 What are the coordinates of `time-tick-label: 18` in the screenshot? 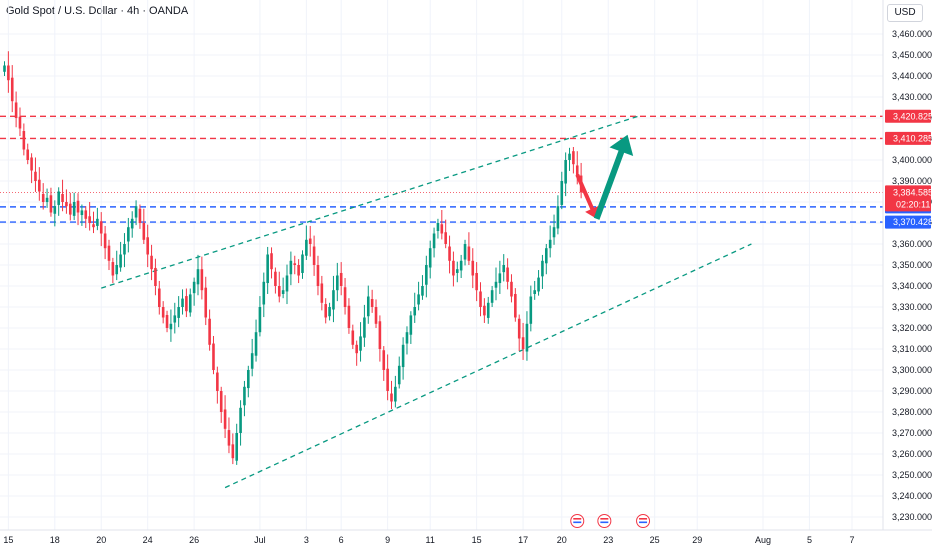 It's located at (55, 540).